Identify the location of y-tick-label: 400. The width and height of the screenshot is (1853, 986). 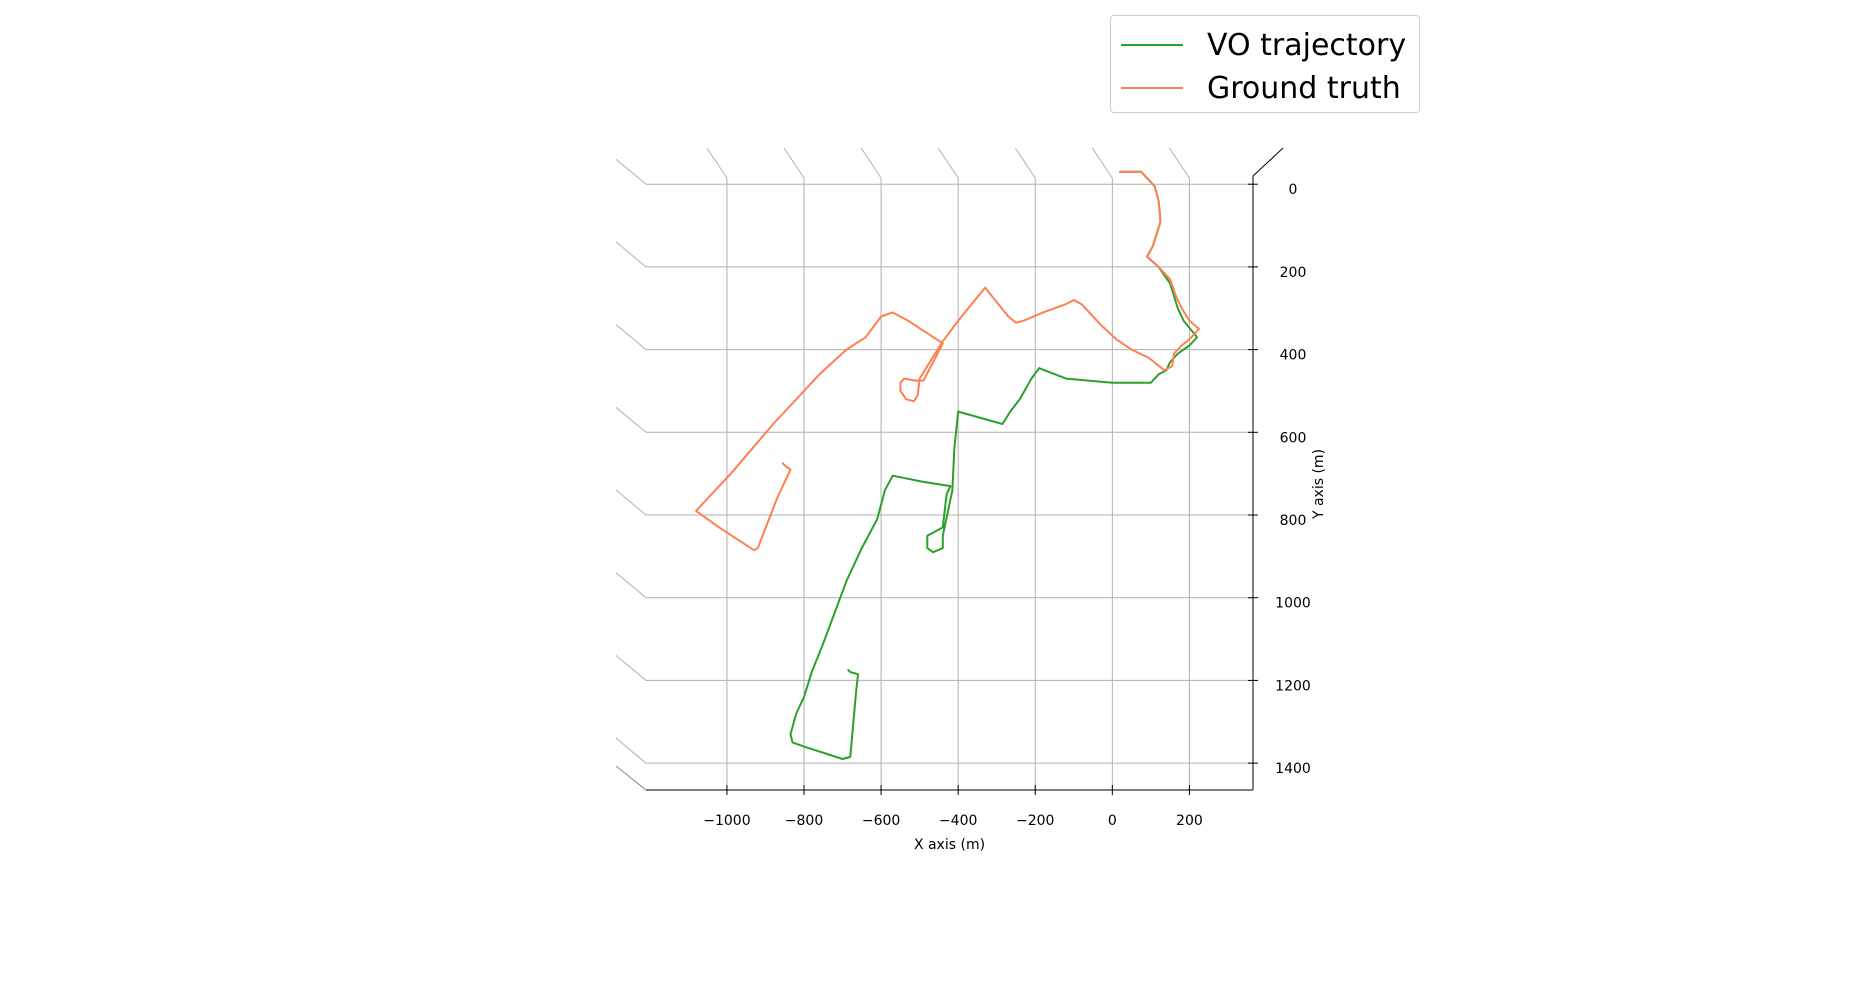
(1293, 356).